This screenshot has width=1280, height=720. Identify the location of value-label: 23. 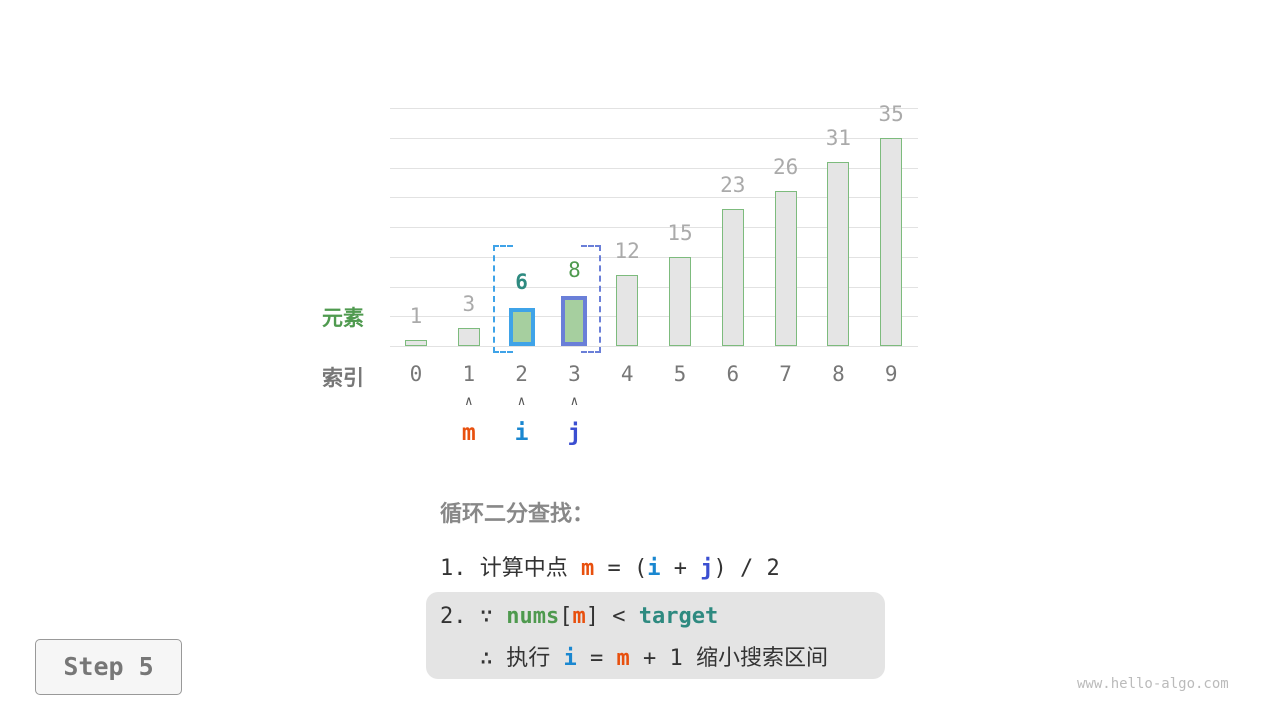
(733, 185).